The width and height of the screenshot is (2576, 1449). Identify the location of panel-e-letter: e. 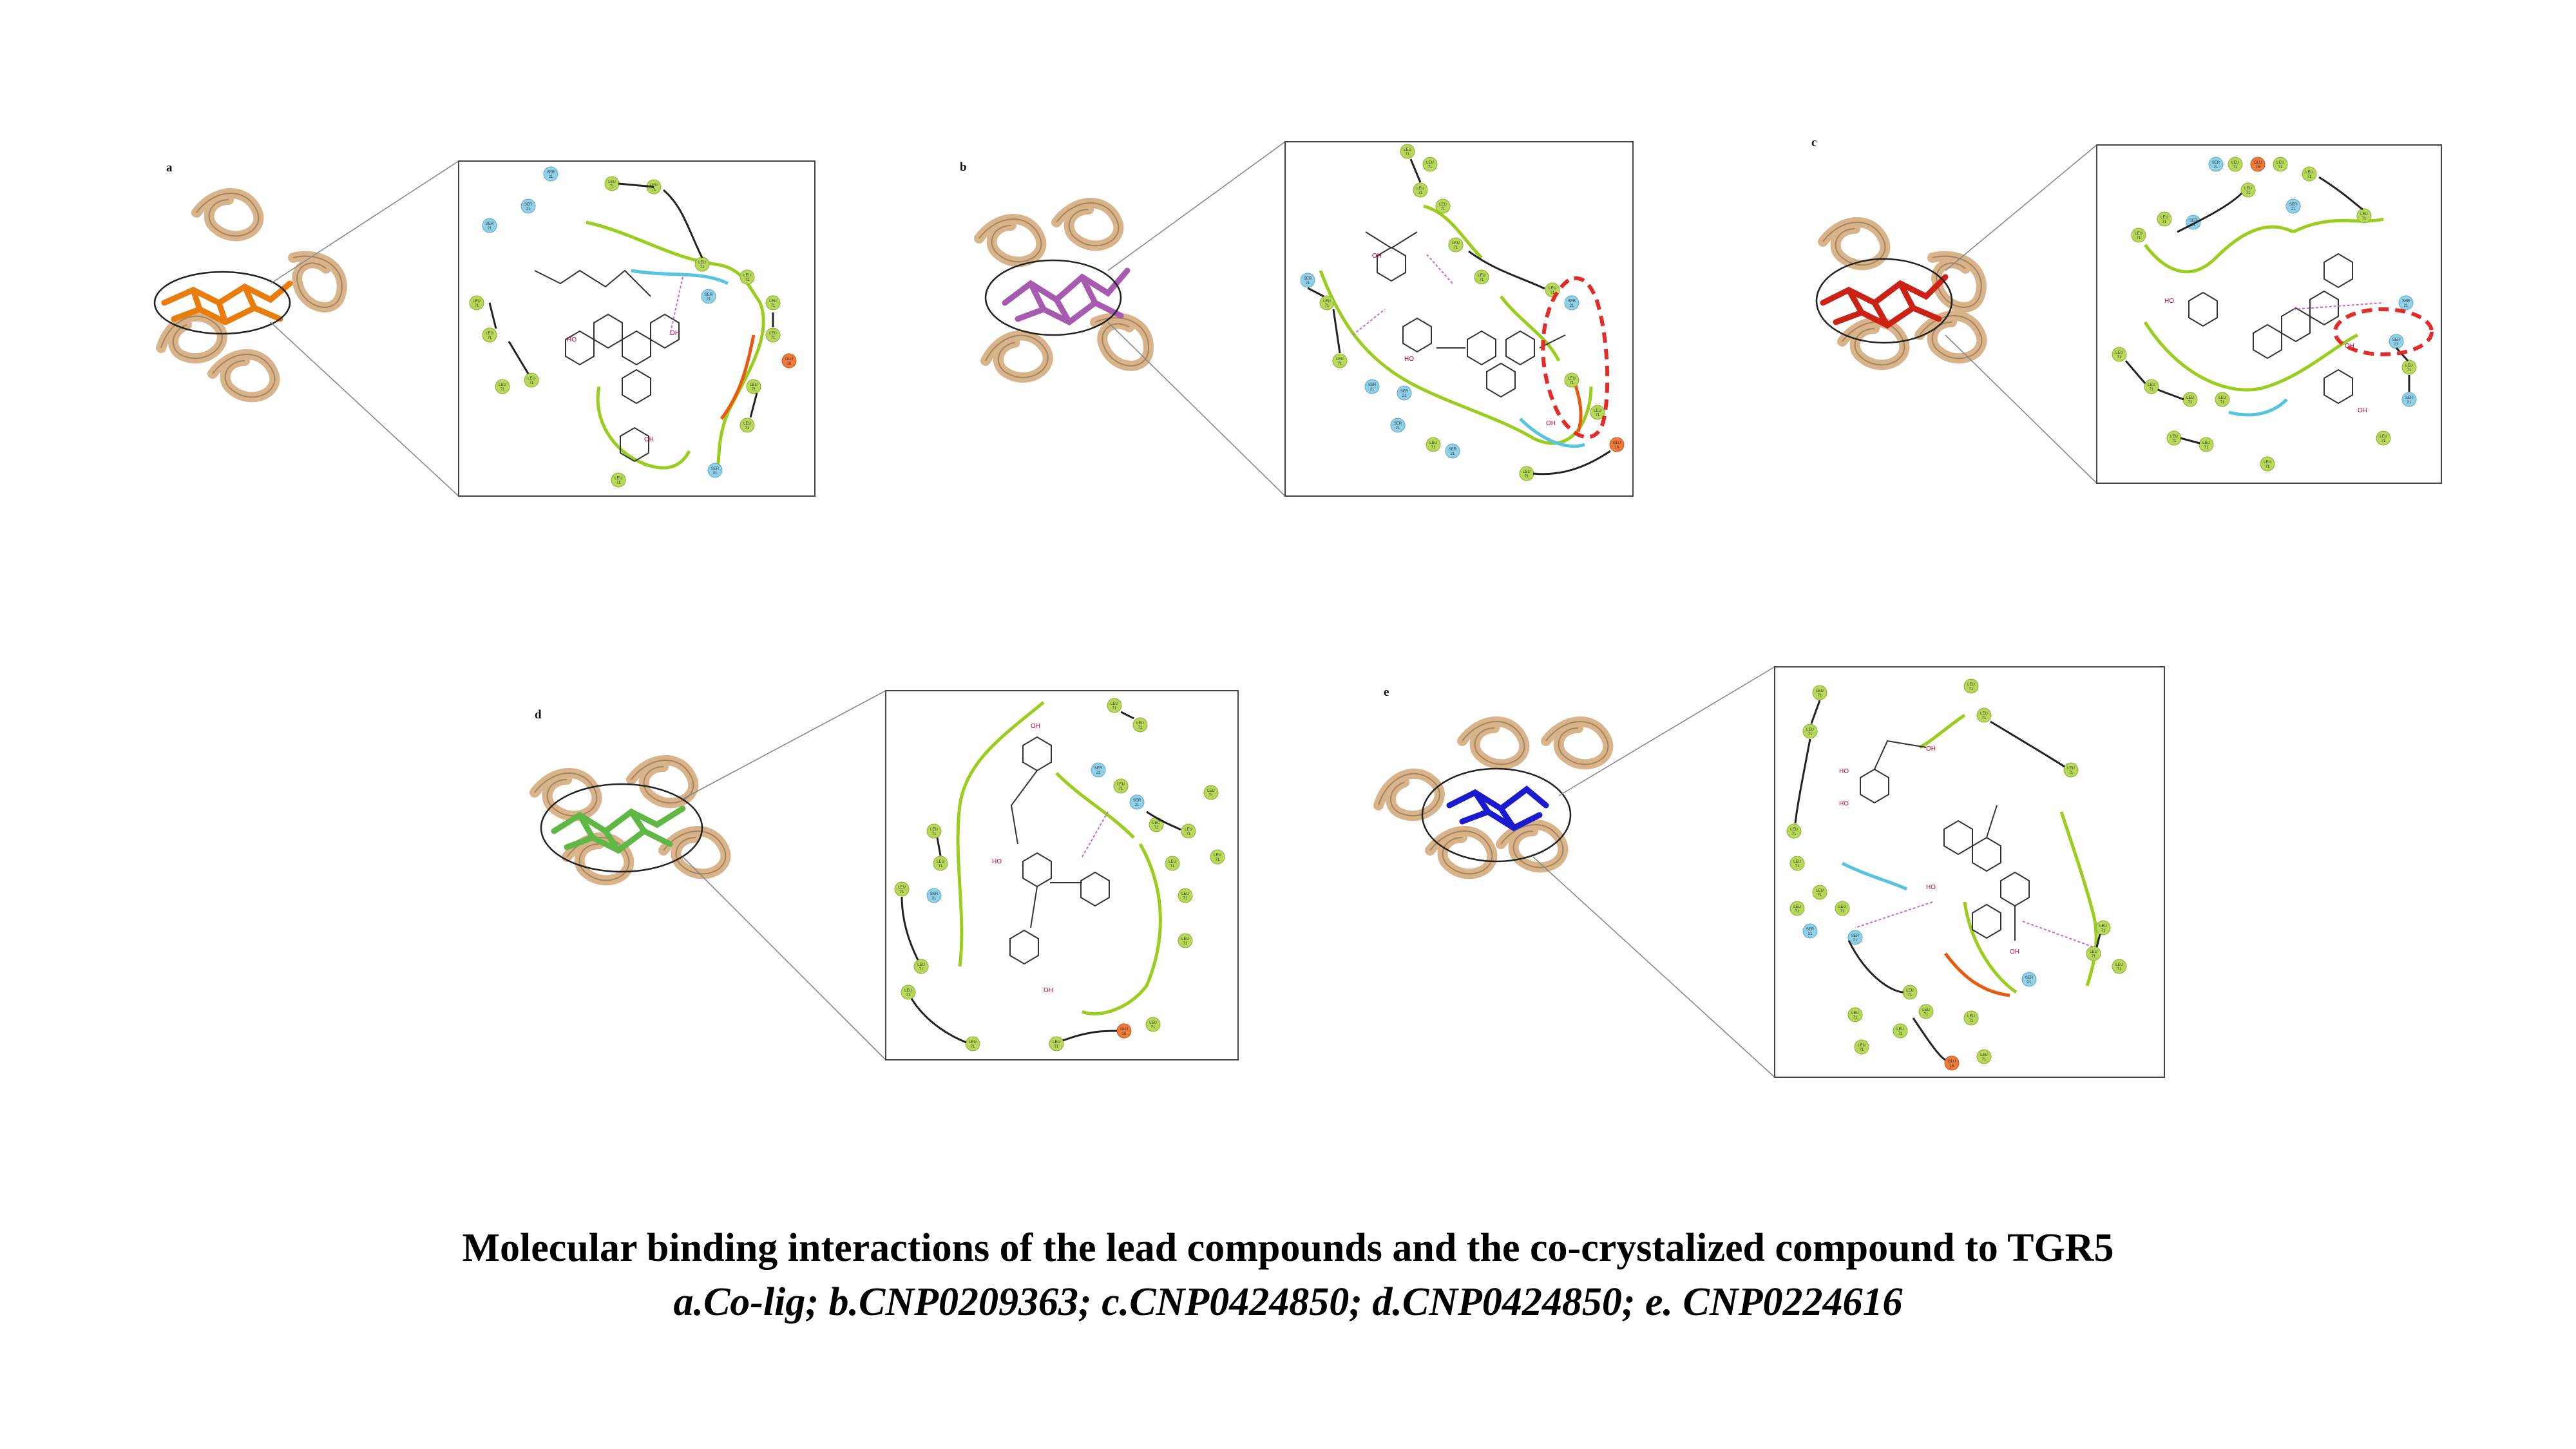
(1386, 693).